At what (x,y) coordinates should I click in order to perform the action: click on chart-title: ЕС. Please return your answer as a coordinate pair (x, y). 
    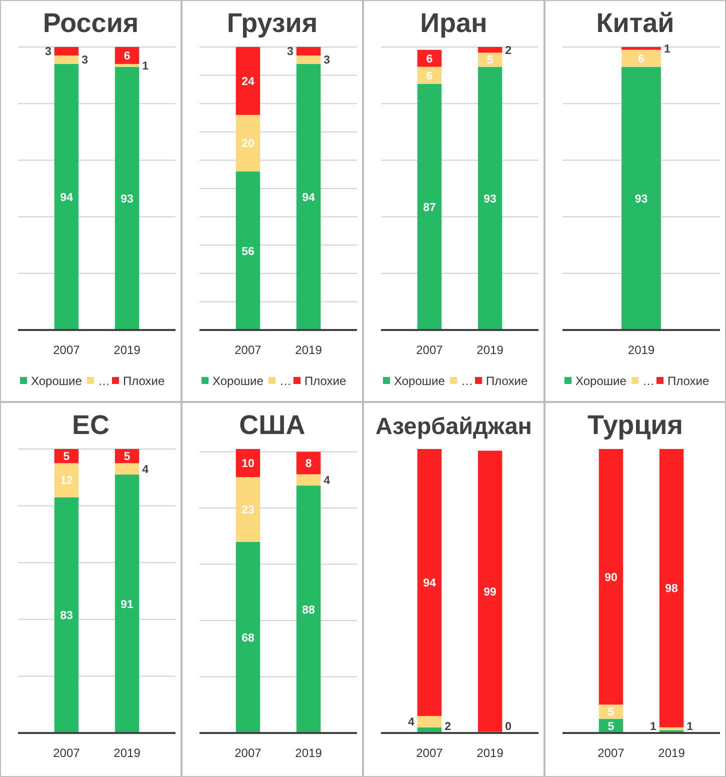
    Looking at the image, I should click on (91, 425).